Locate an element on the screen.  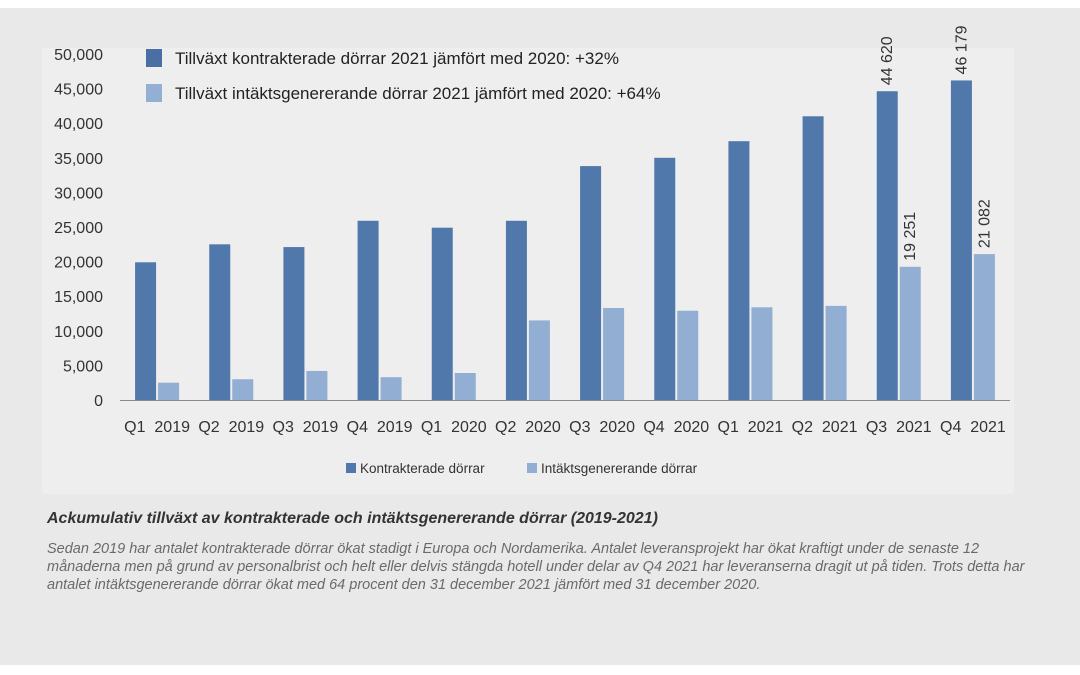
y-tick-label: 30,000 is located at coordinates (78, 193).